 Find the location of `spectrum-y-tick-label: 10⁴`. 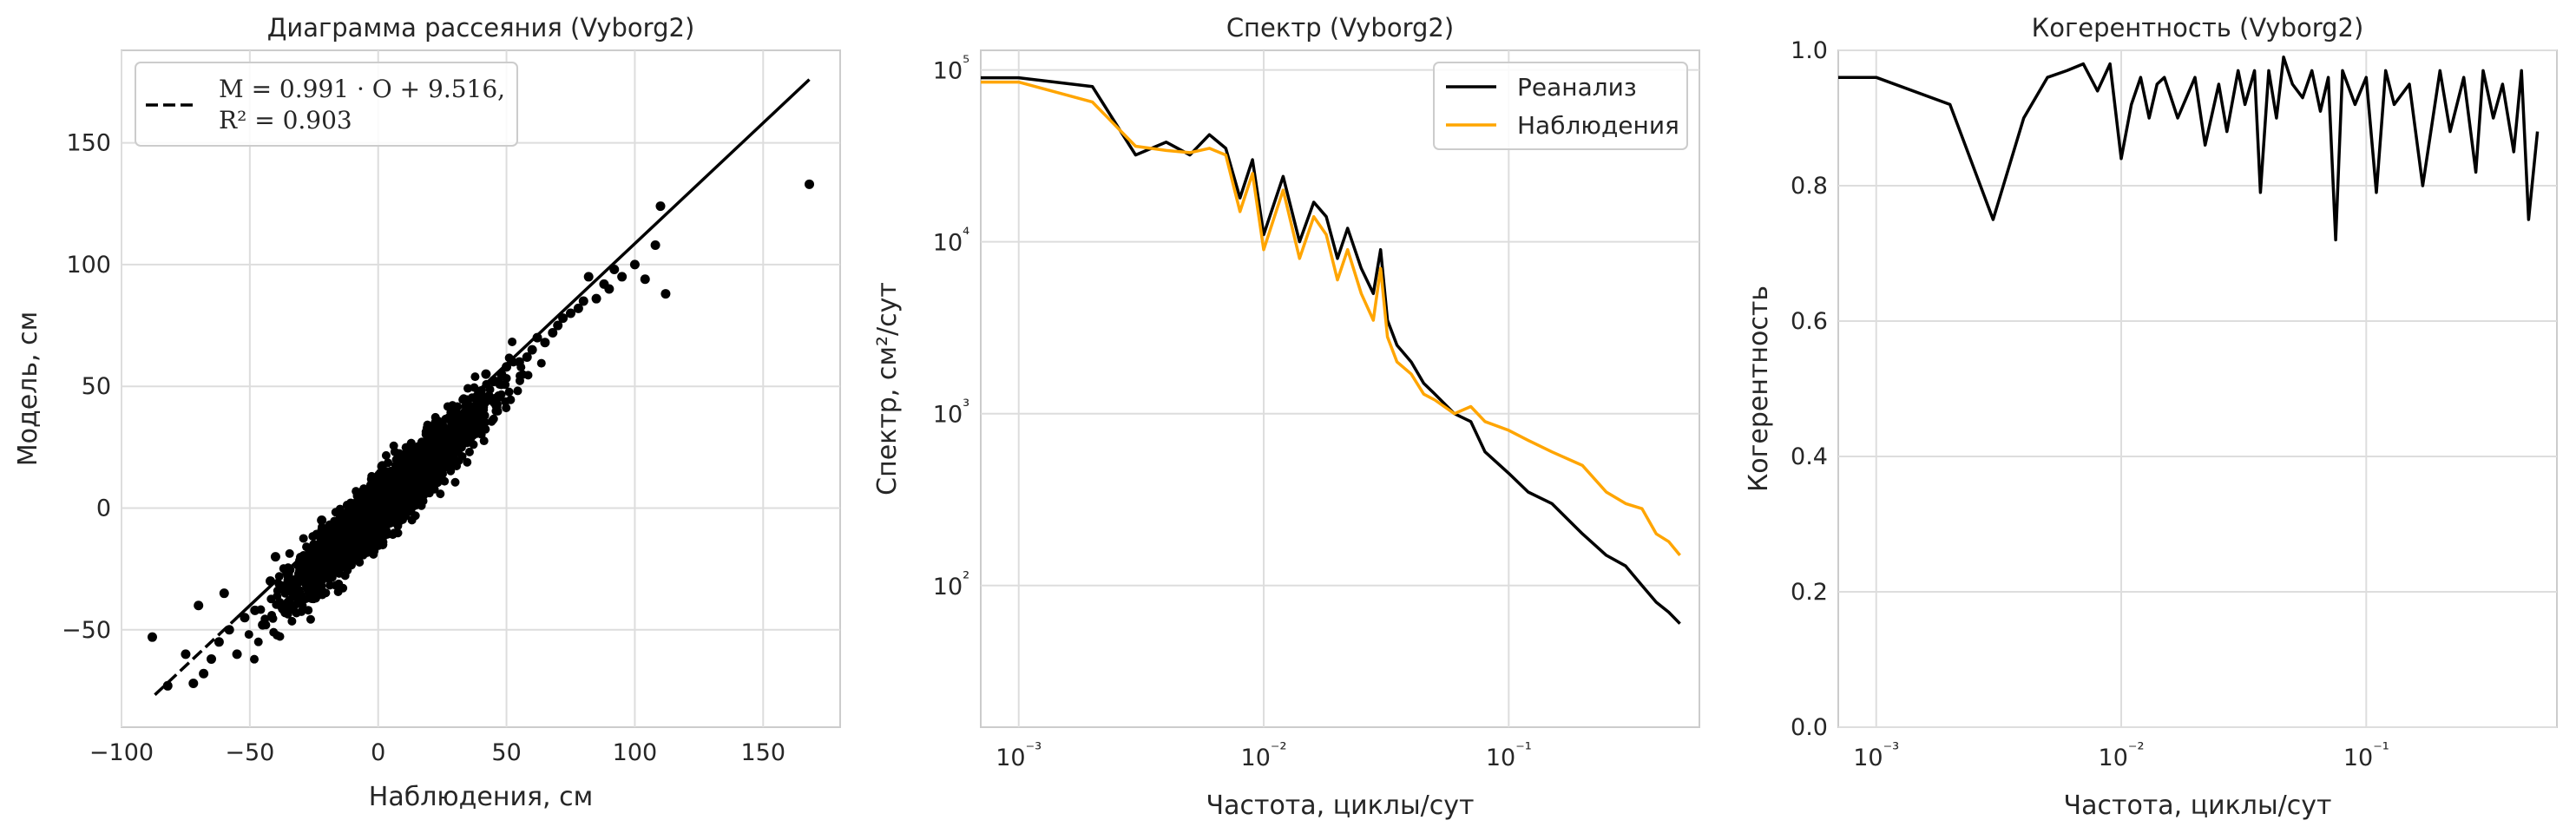

spectrum-y-tick-label: 10⁴ is located at coordinates (951, 240).